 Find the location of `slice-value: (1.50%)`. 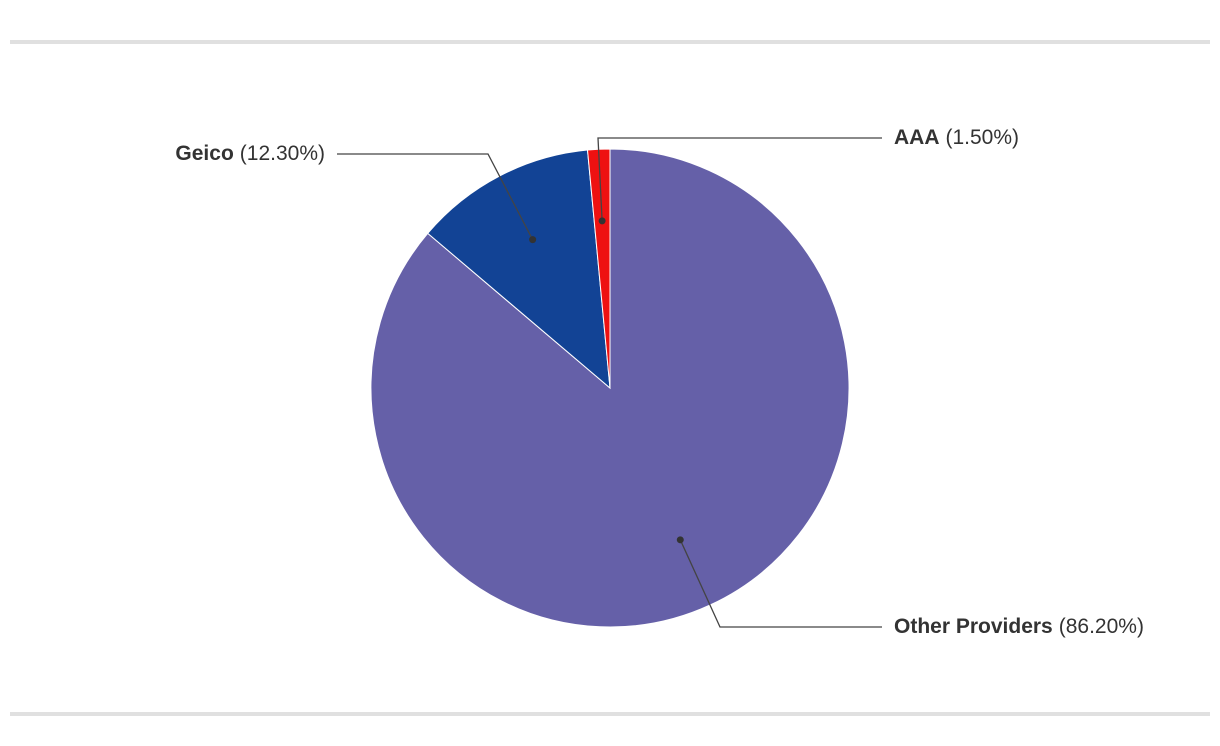

slice-value: (1.50%) is located at coordinates (983, 137).